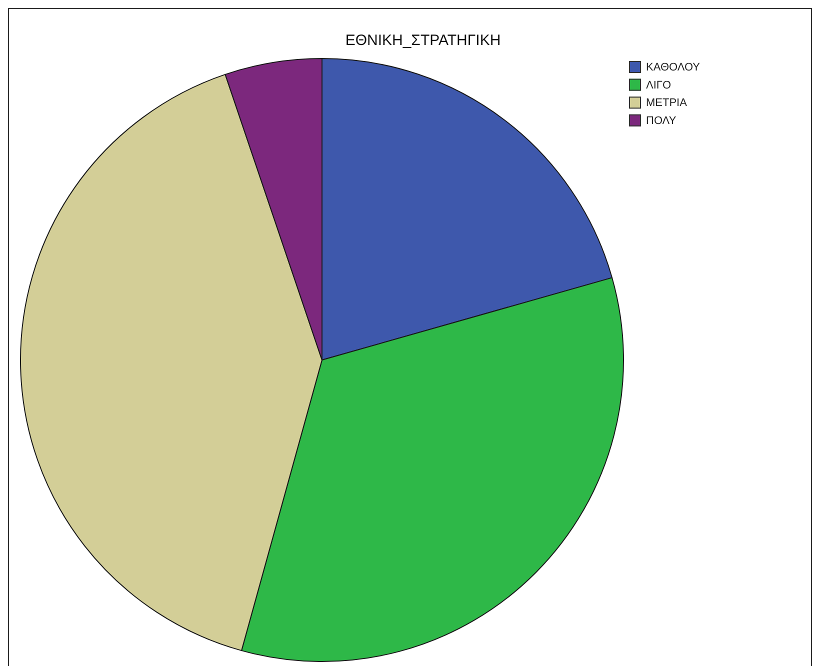 The height and width of the screenshot is (666, 822). What do you see at coordinates (423, 40) in the screenshot?
I see `chart-title: ΕΘΝΙΚΗ_ΣΤΡΑΤΗΓΙΚΗ` at bounding box center [423, 40].